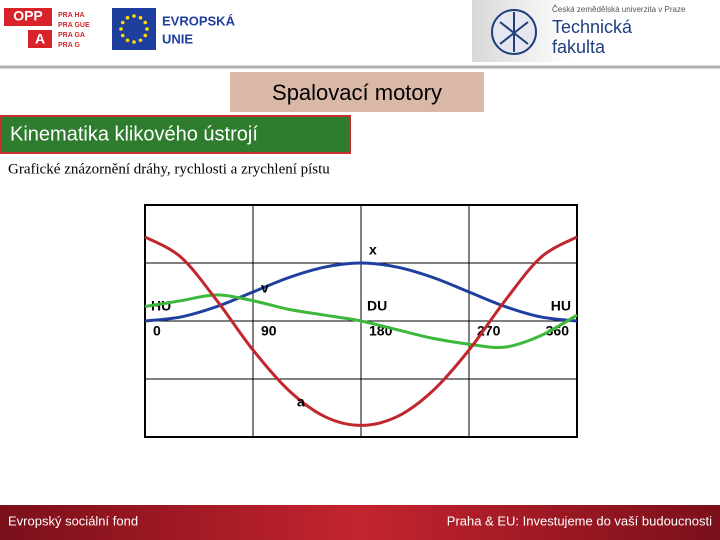 The image size is (720, 540). What do you see at coordinates (592, 27) in the screenshot?
I see `faculty-name: Technická` at bounding box center [592, 27].